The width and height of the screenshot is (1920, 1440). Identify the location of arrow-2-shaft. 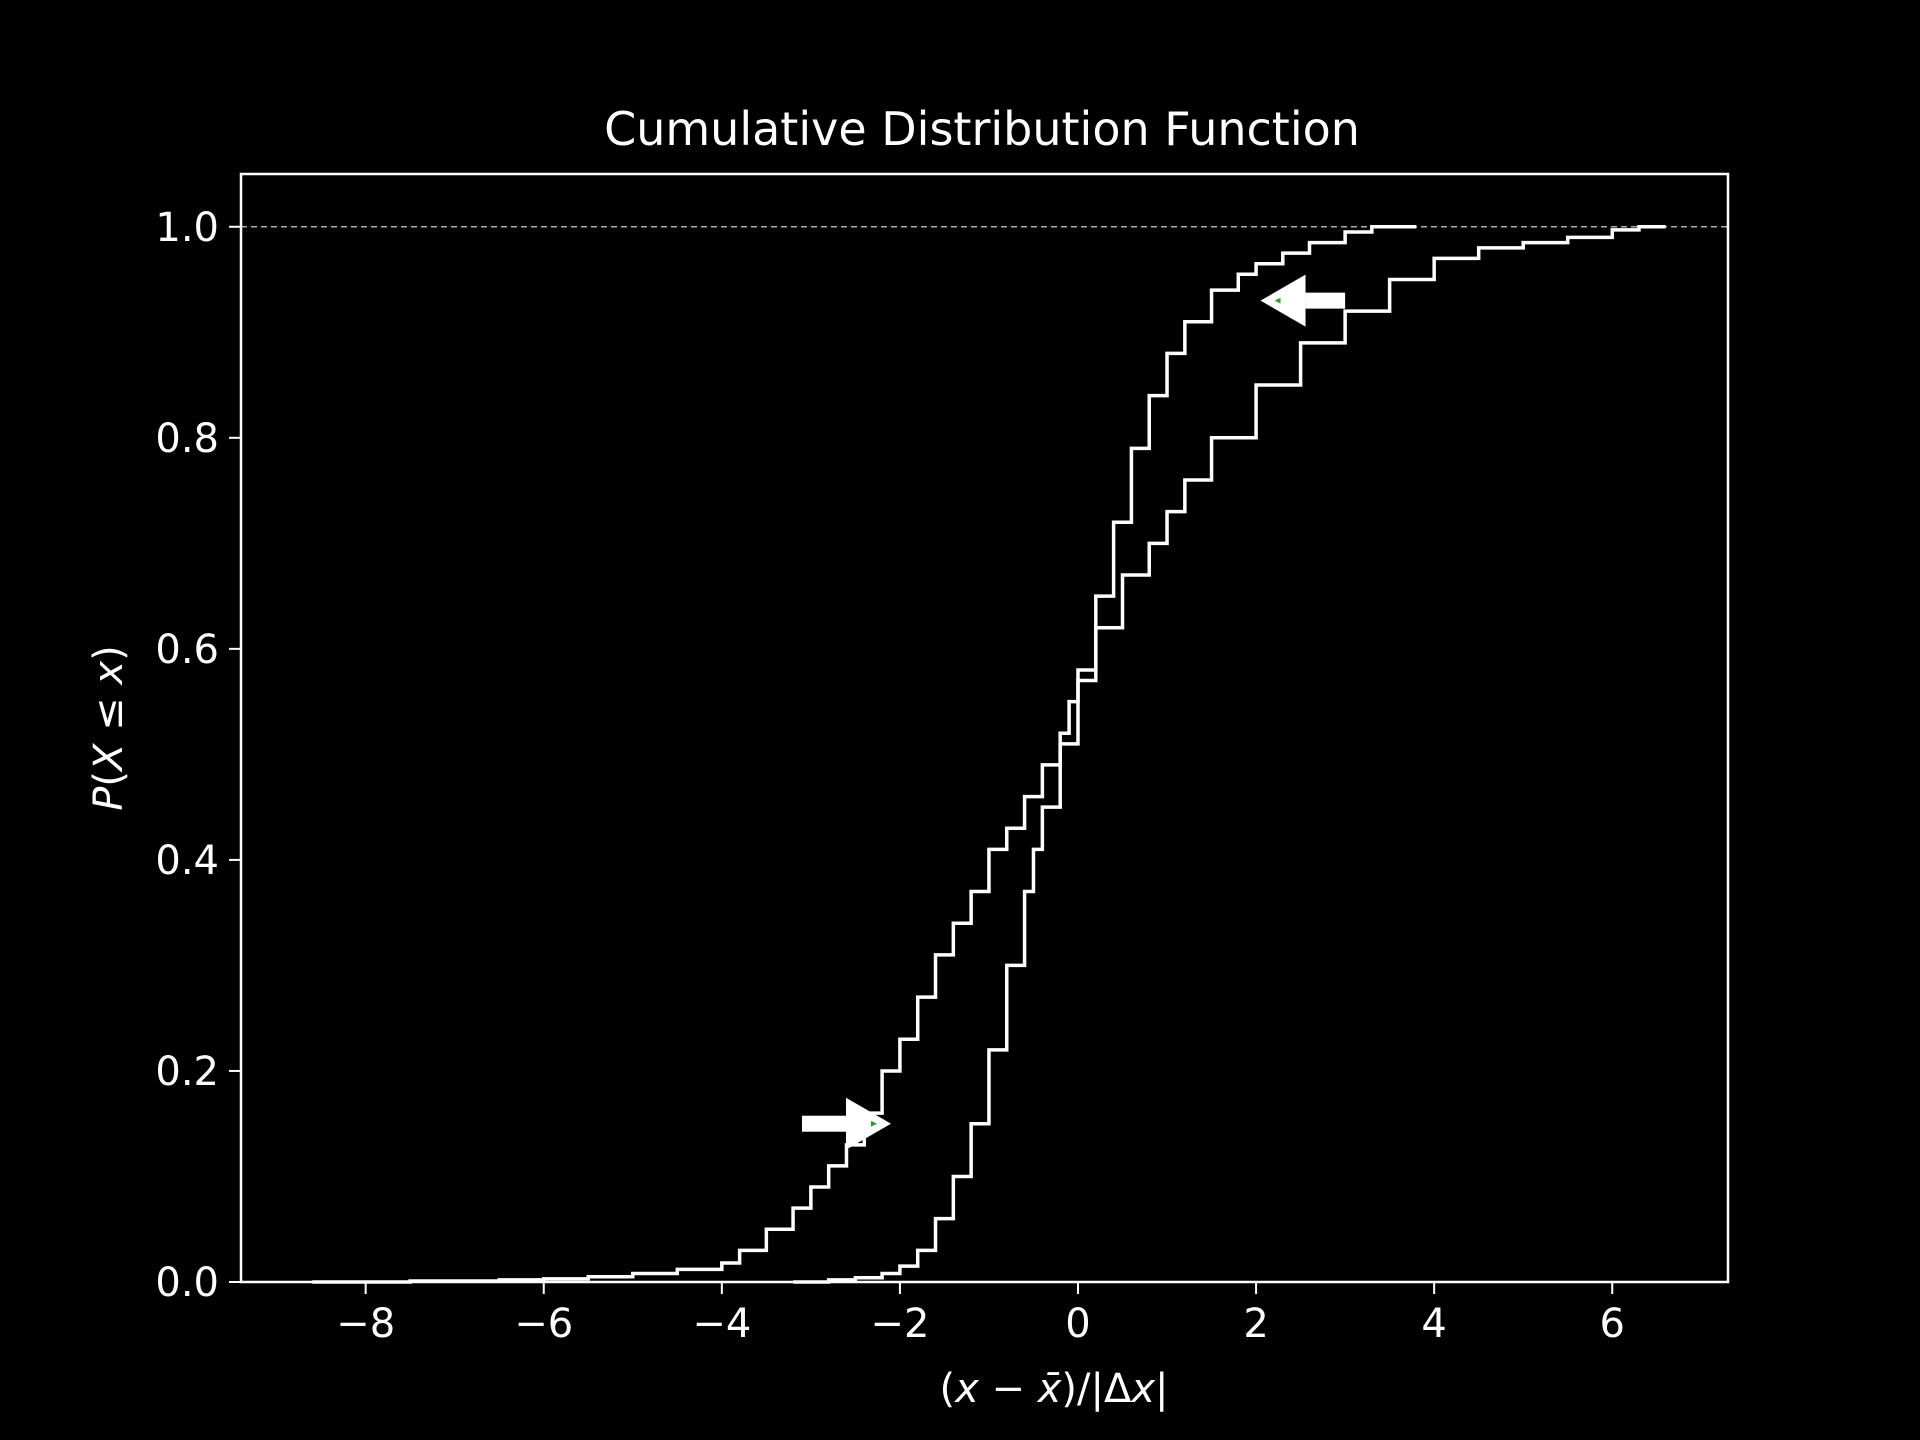
(1325, 300).